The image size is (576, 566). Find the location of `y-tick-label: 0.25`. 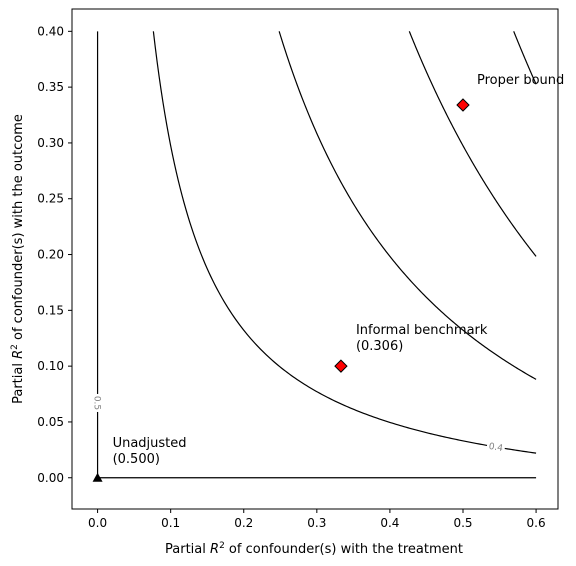

y-tick-label: 0.25 is located at coordinates (50, 199).